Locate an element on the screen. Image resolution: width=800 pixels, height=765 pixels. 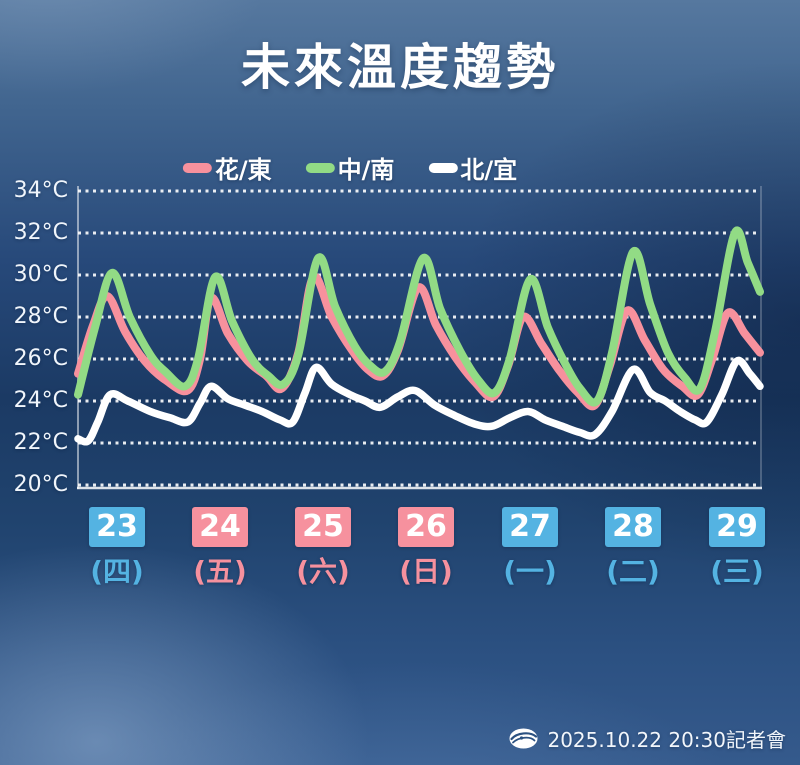
legend-swatch-green is located at coordinates (320, 167).